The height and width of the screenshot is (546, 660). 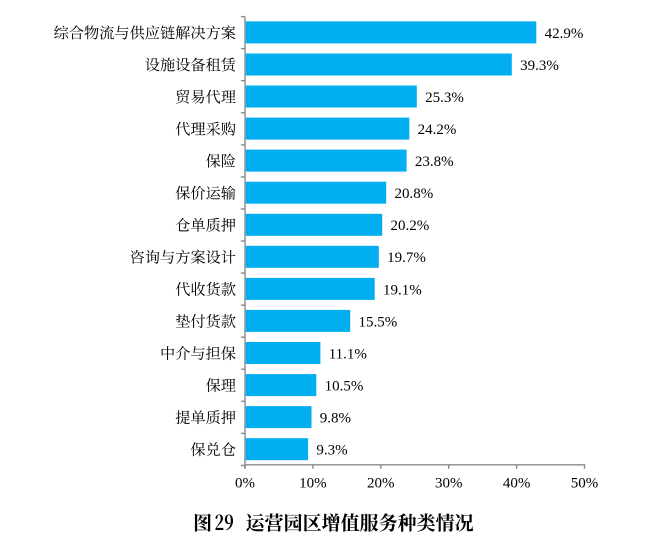 I want to click on svg-text: 15.5%, so click(x=378, y=322).